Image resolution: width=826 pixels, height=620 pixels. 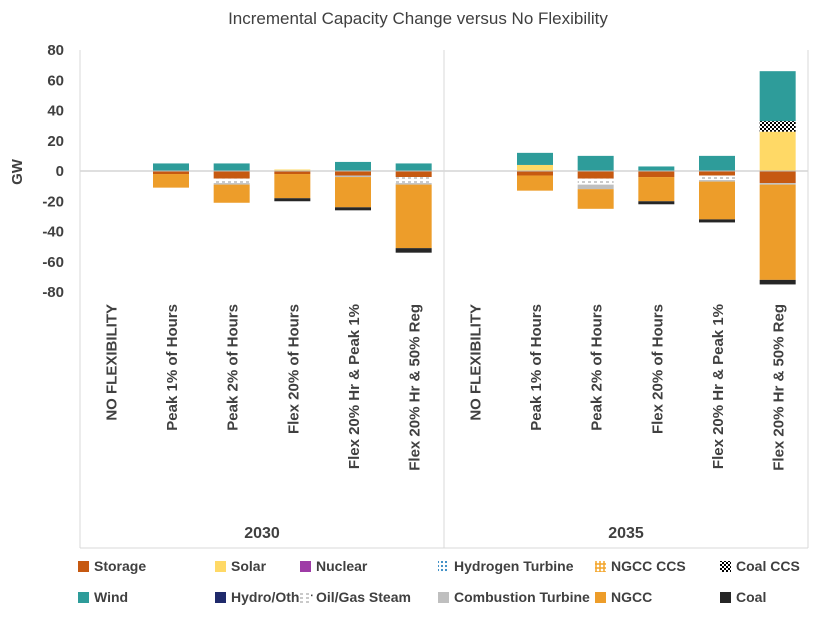 I want to click on y-tick-label: 20, so click(x=55, y=141).